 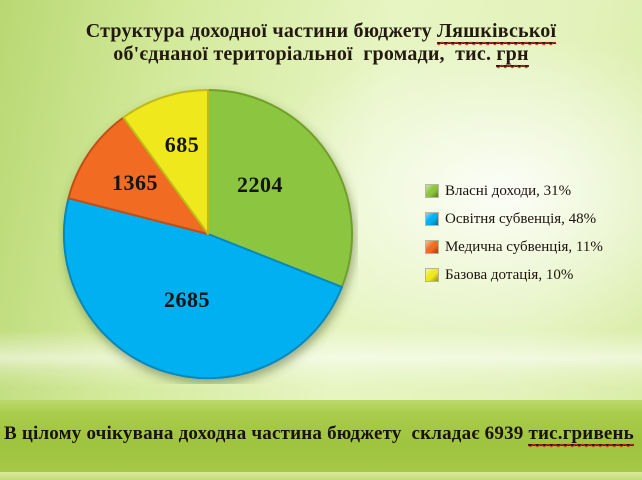 I want to click on legend-swatch-orange, so click(x=432, y=247).